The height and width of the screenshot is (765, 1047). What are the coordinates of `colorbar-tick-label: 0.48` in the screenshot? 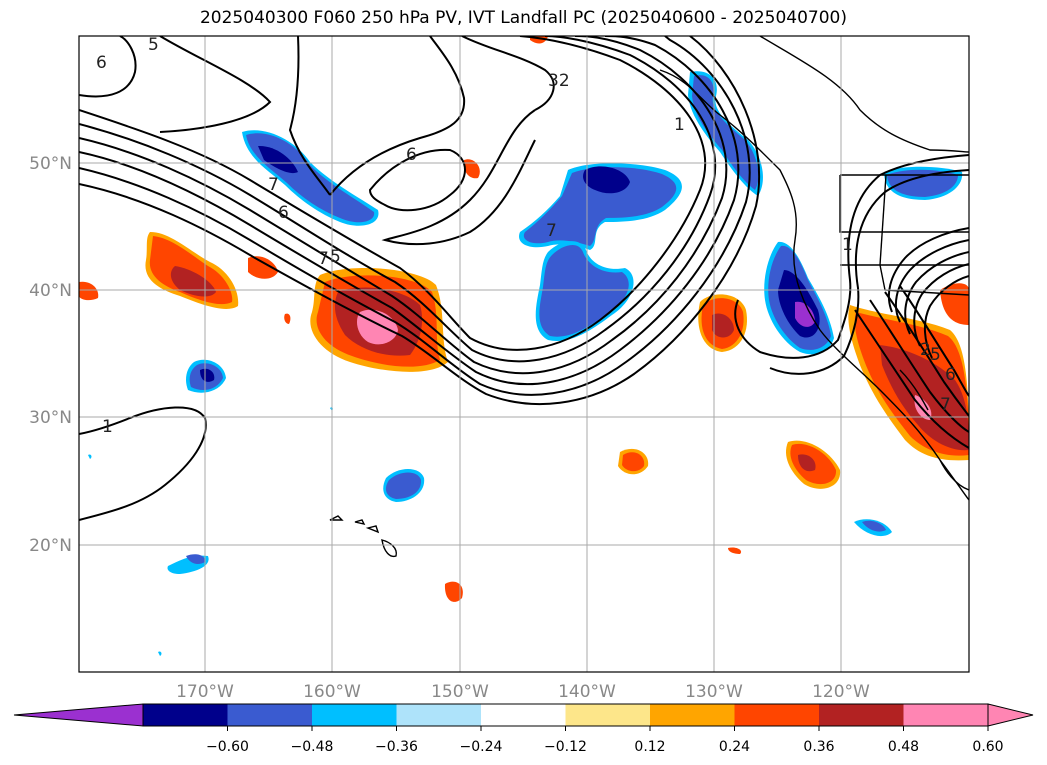 It's located at (903, 747).